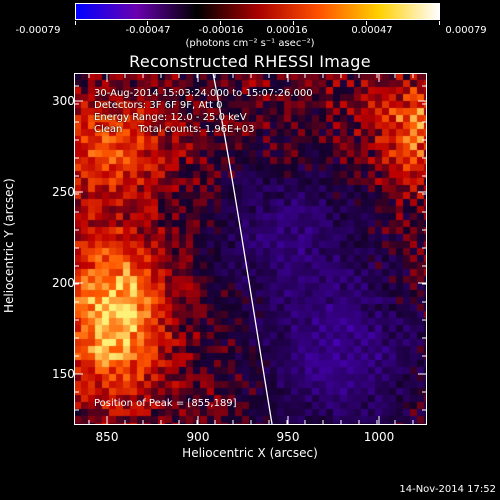 The image size is (500, 500). What do you see at coordinates (203, 93) in the screenshot?
I see `observation-time: 30-Aug-2014 15:03:24.000 to 15:07:26.000` at bounding box center [203, 93].